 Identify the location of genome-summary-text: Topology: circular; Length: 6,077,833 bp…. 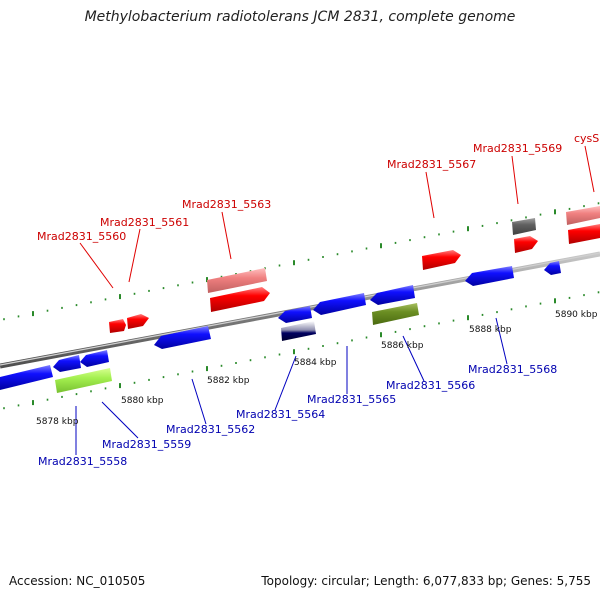
(426, 581).